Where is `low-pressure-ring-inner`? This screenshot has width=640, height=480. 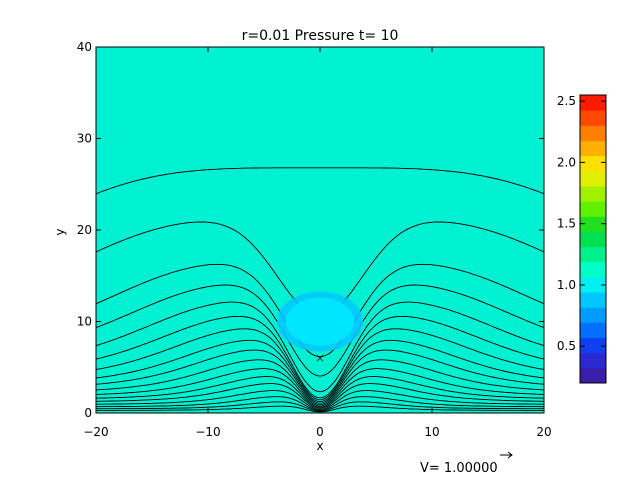 low-pressure-ring-inner is located at coordinates (320, 321).